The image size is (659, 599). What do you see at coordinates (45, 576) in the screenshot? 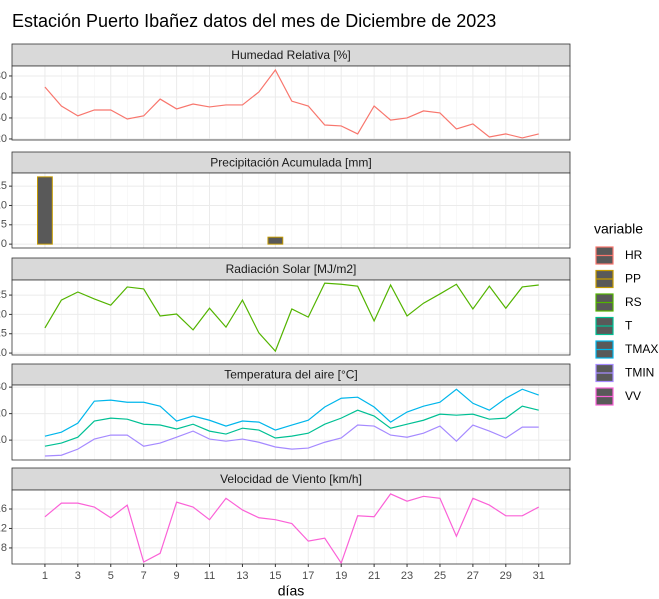
I see `x-tick-label: 1` at bounding box center [45, 576].